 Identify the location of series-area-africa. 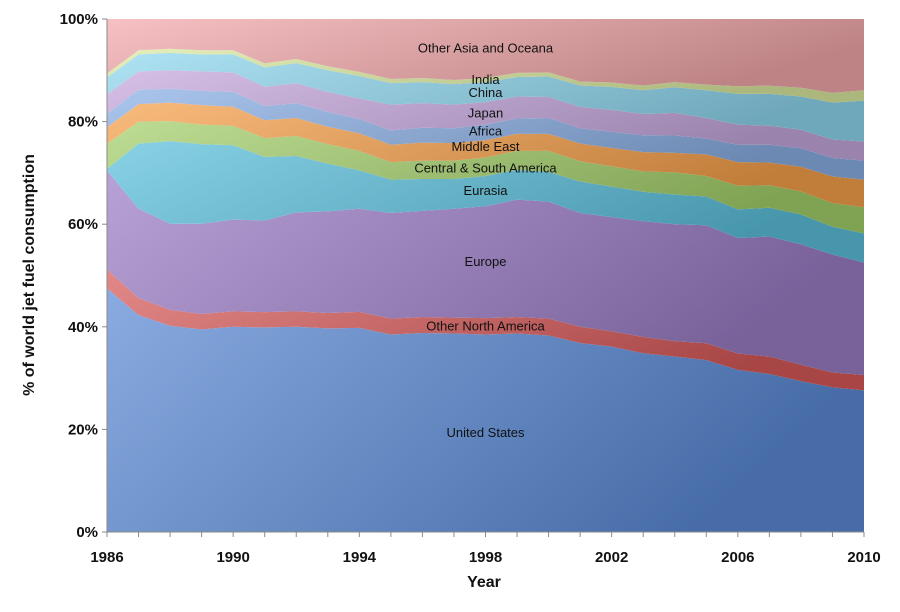
(485, 134).